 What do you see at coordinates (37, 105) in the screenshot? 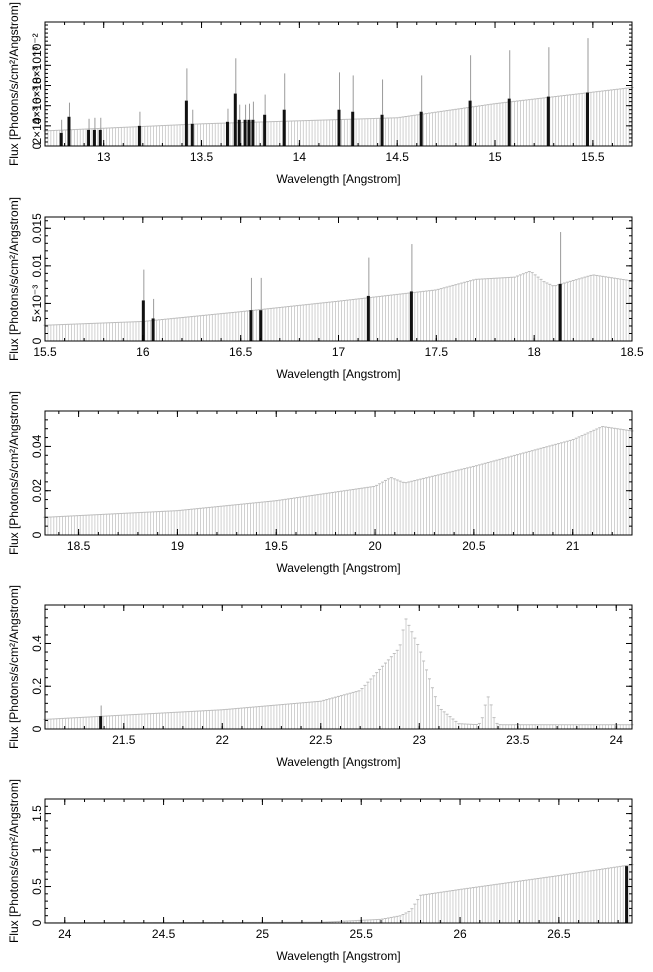
I see `y-tick-label: 4×10⁻³` at bounding box center [37, 105].